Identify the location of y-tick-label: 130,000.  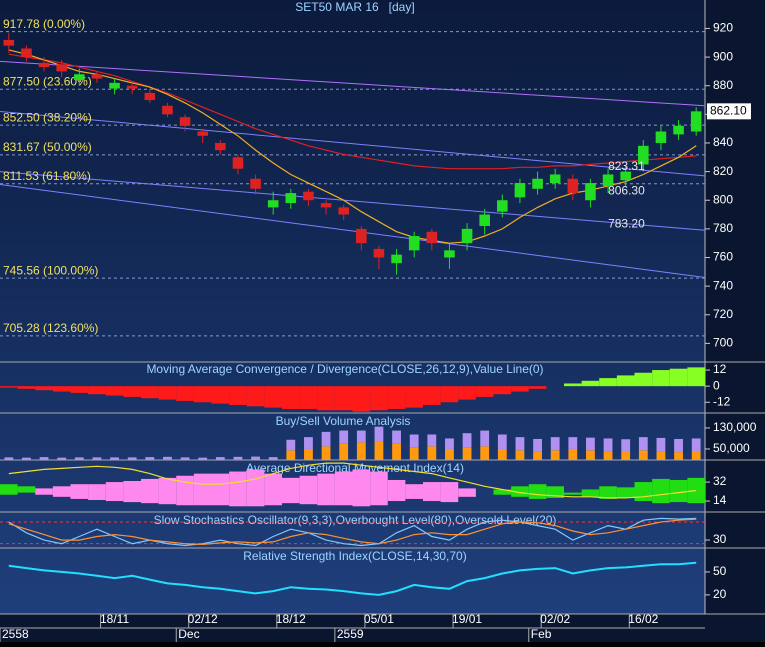
(735, 427).